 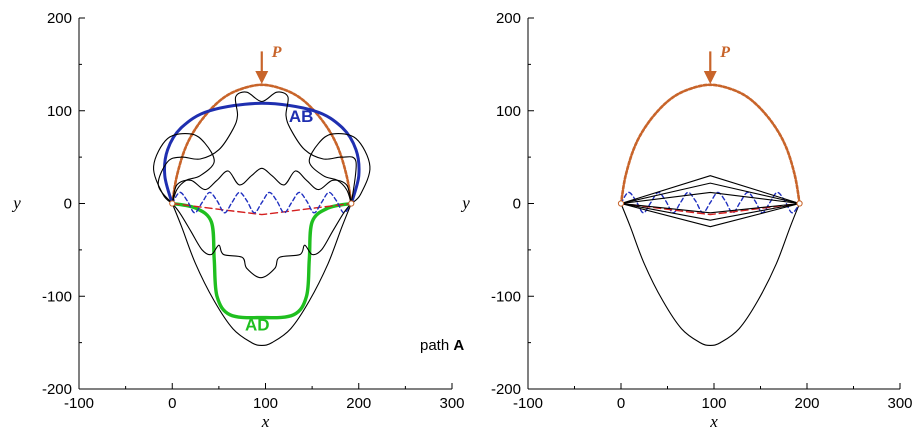 What do you see at coordinates (710, 274) in the screenshot?
I see `series-sag` at bounding box center [710, 274].